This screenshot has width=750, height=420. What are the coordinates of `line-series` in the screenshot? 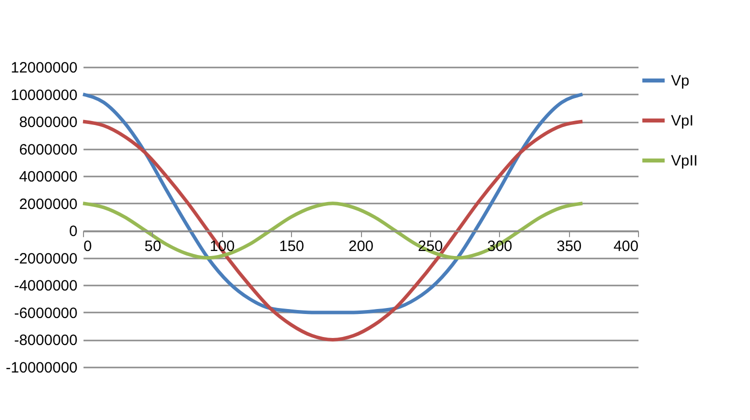 It's located at (332, 231).